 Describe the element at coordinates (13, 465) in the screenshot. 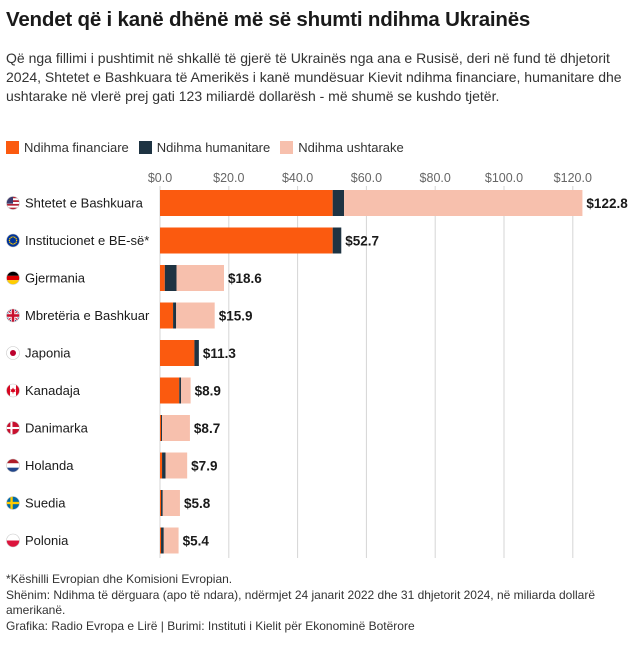

I see `flag-nl-icon` at that location.